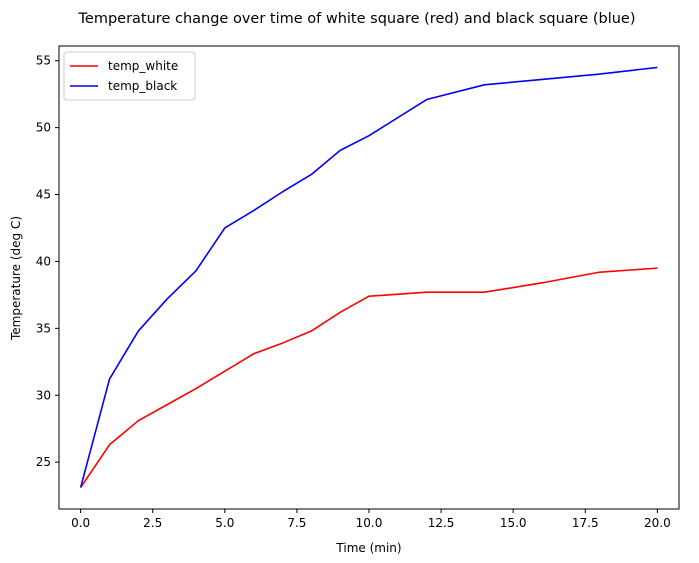 This screenshot has height=563, width=699. Describe the element at coordinates (657, 523) in the screenshot. I see `x-tick-label: 20.0` at that location.